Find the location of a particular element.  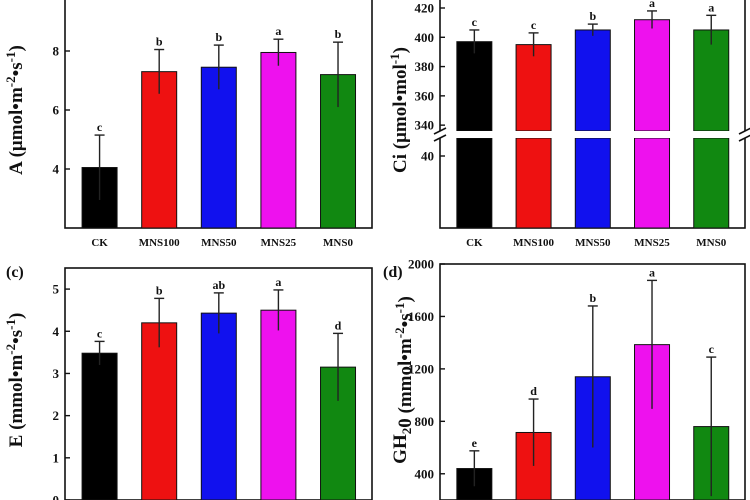

y-axis-label: GH20 (mmol•m-2•s-1) is located at coordinates (403, 380).